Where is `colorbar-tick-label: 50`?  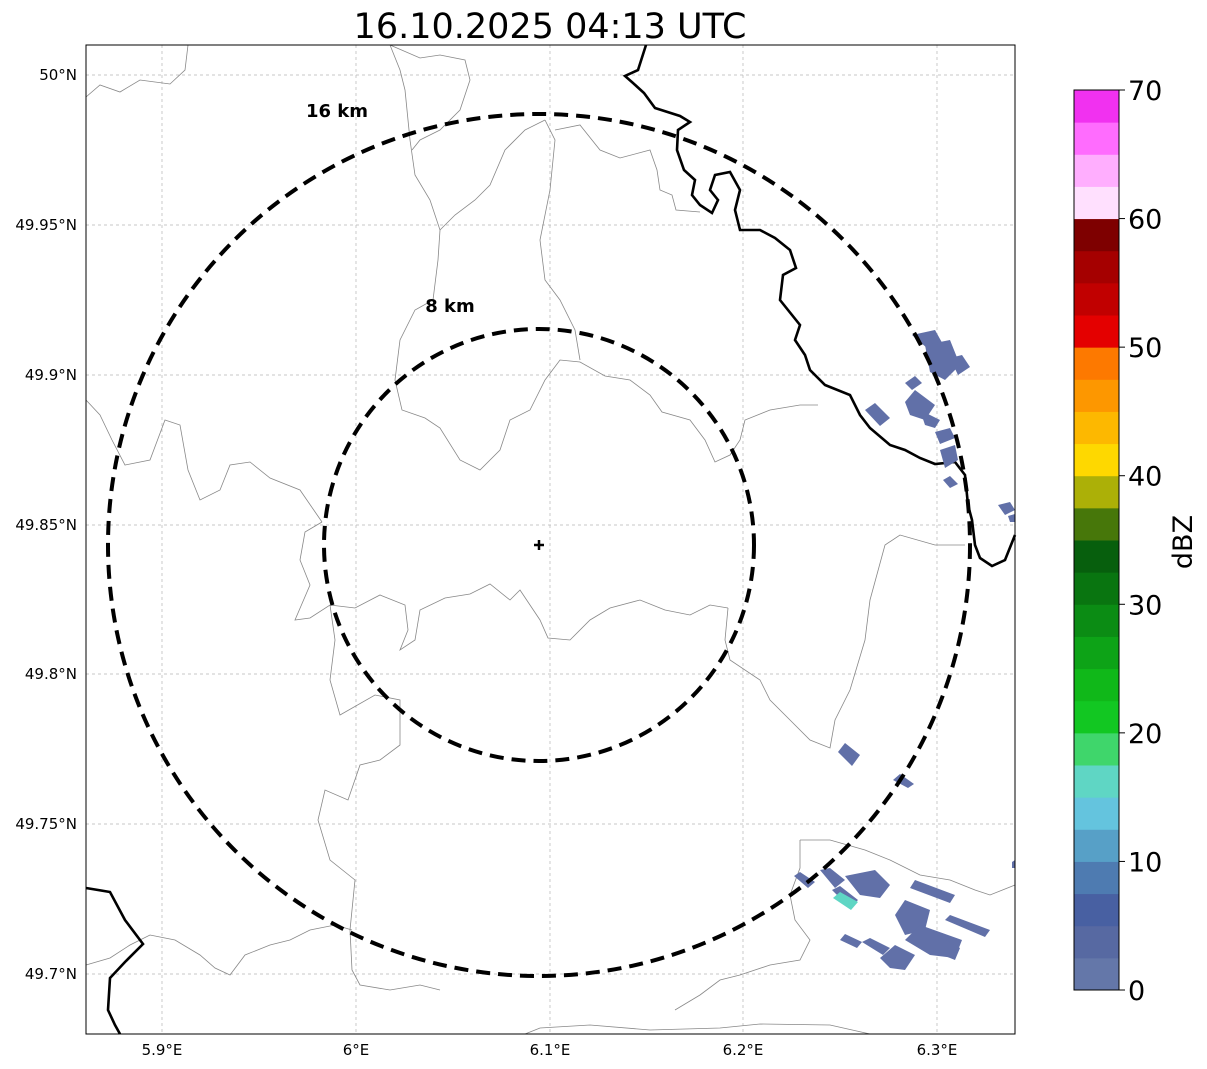
colorbar-tick-label: 50 is located at coordinates (1145, 348).